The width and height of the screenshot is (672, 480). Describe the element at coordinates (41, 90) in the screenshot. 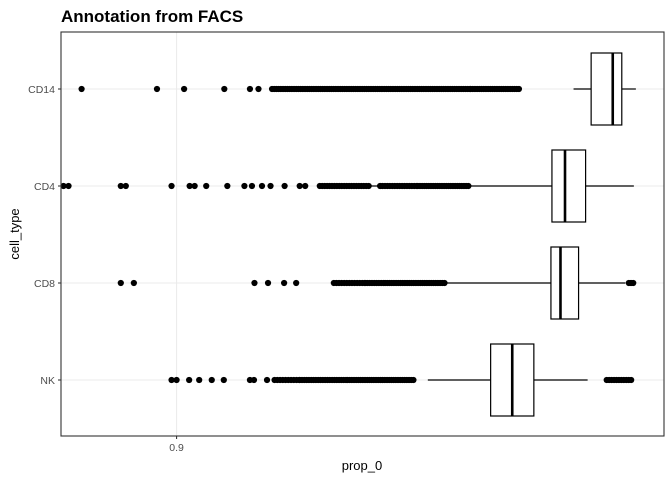

I see `y-tick-label: CD14` at that location.